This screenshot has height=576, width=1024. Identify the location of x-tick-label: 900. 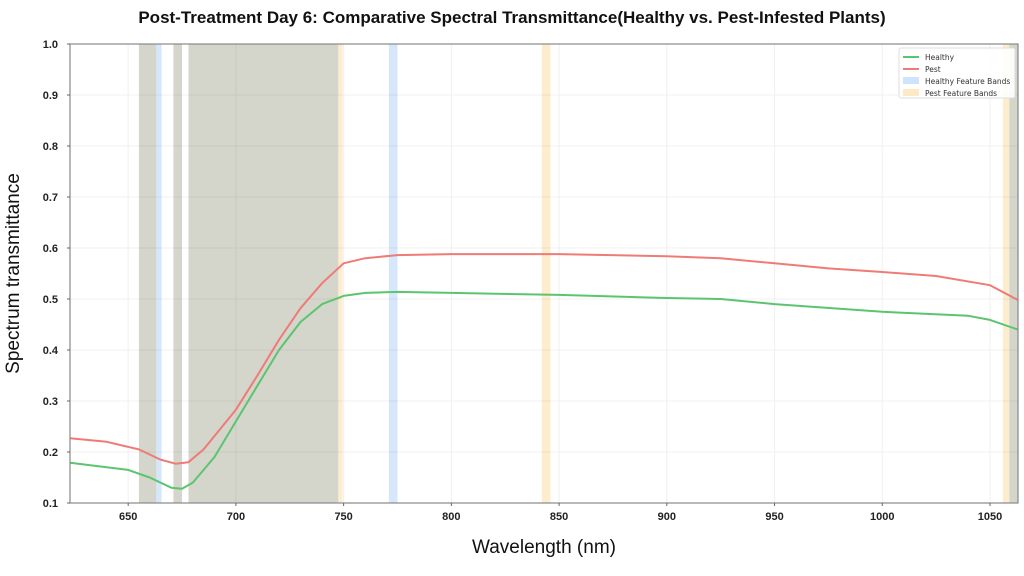
(667, 517).